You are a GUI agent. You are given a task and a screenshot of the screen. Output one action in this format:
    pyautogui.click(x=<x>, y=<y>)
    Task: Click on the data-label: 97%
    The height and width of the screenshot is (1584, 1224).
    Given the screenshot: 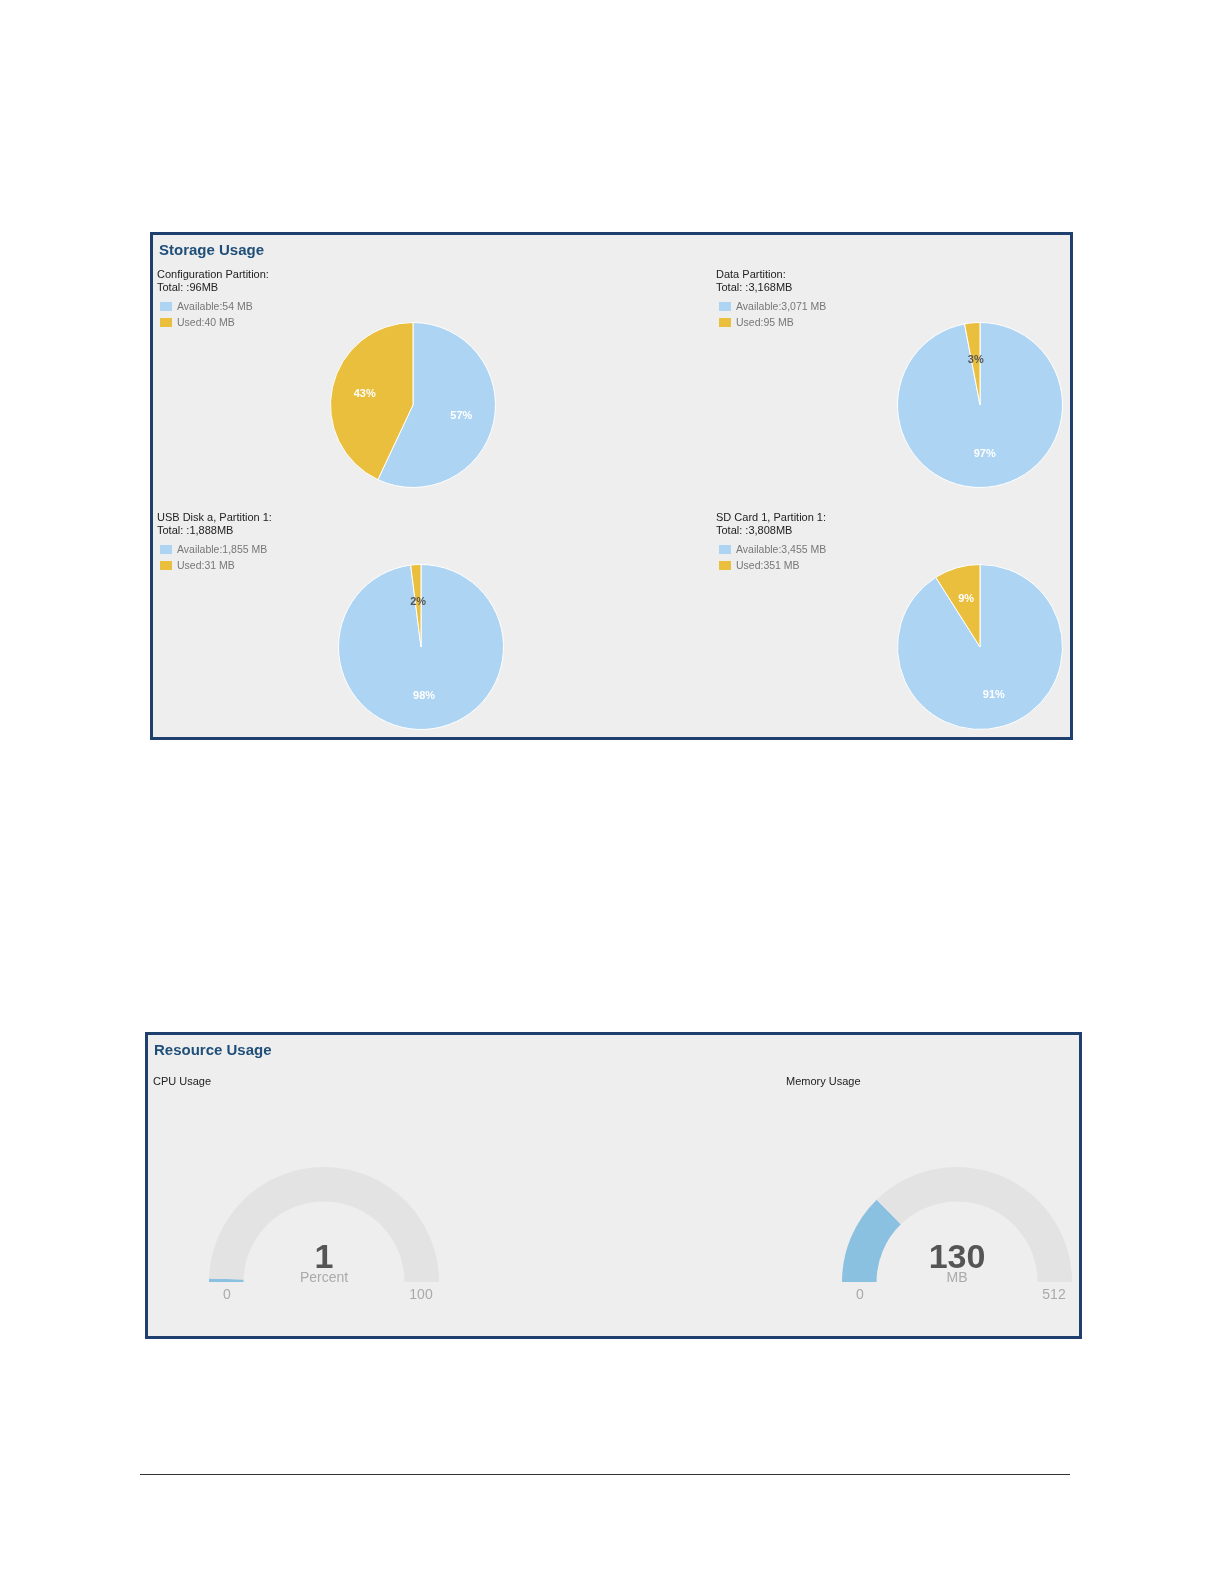 What is the action you would take?
    pyautogui.click(x=984, y=453)
    